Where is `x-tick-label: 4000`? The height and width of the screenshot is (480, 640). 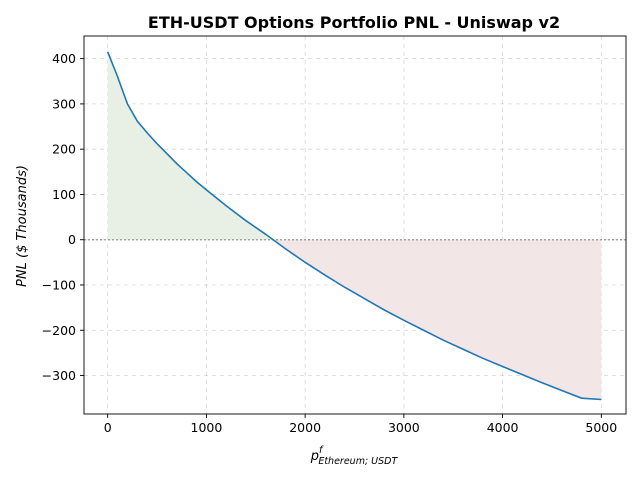
x-tick-label: 4000 is located at coordinates (503, 427).